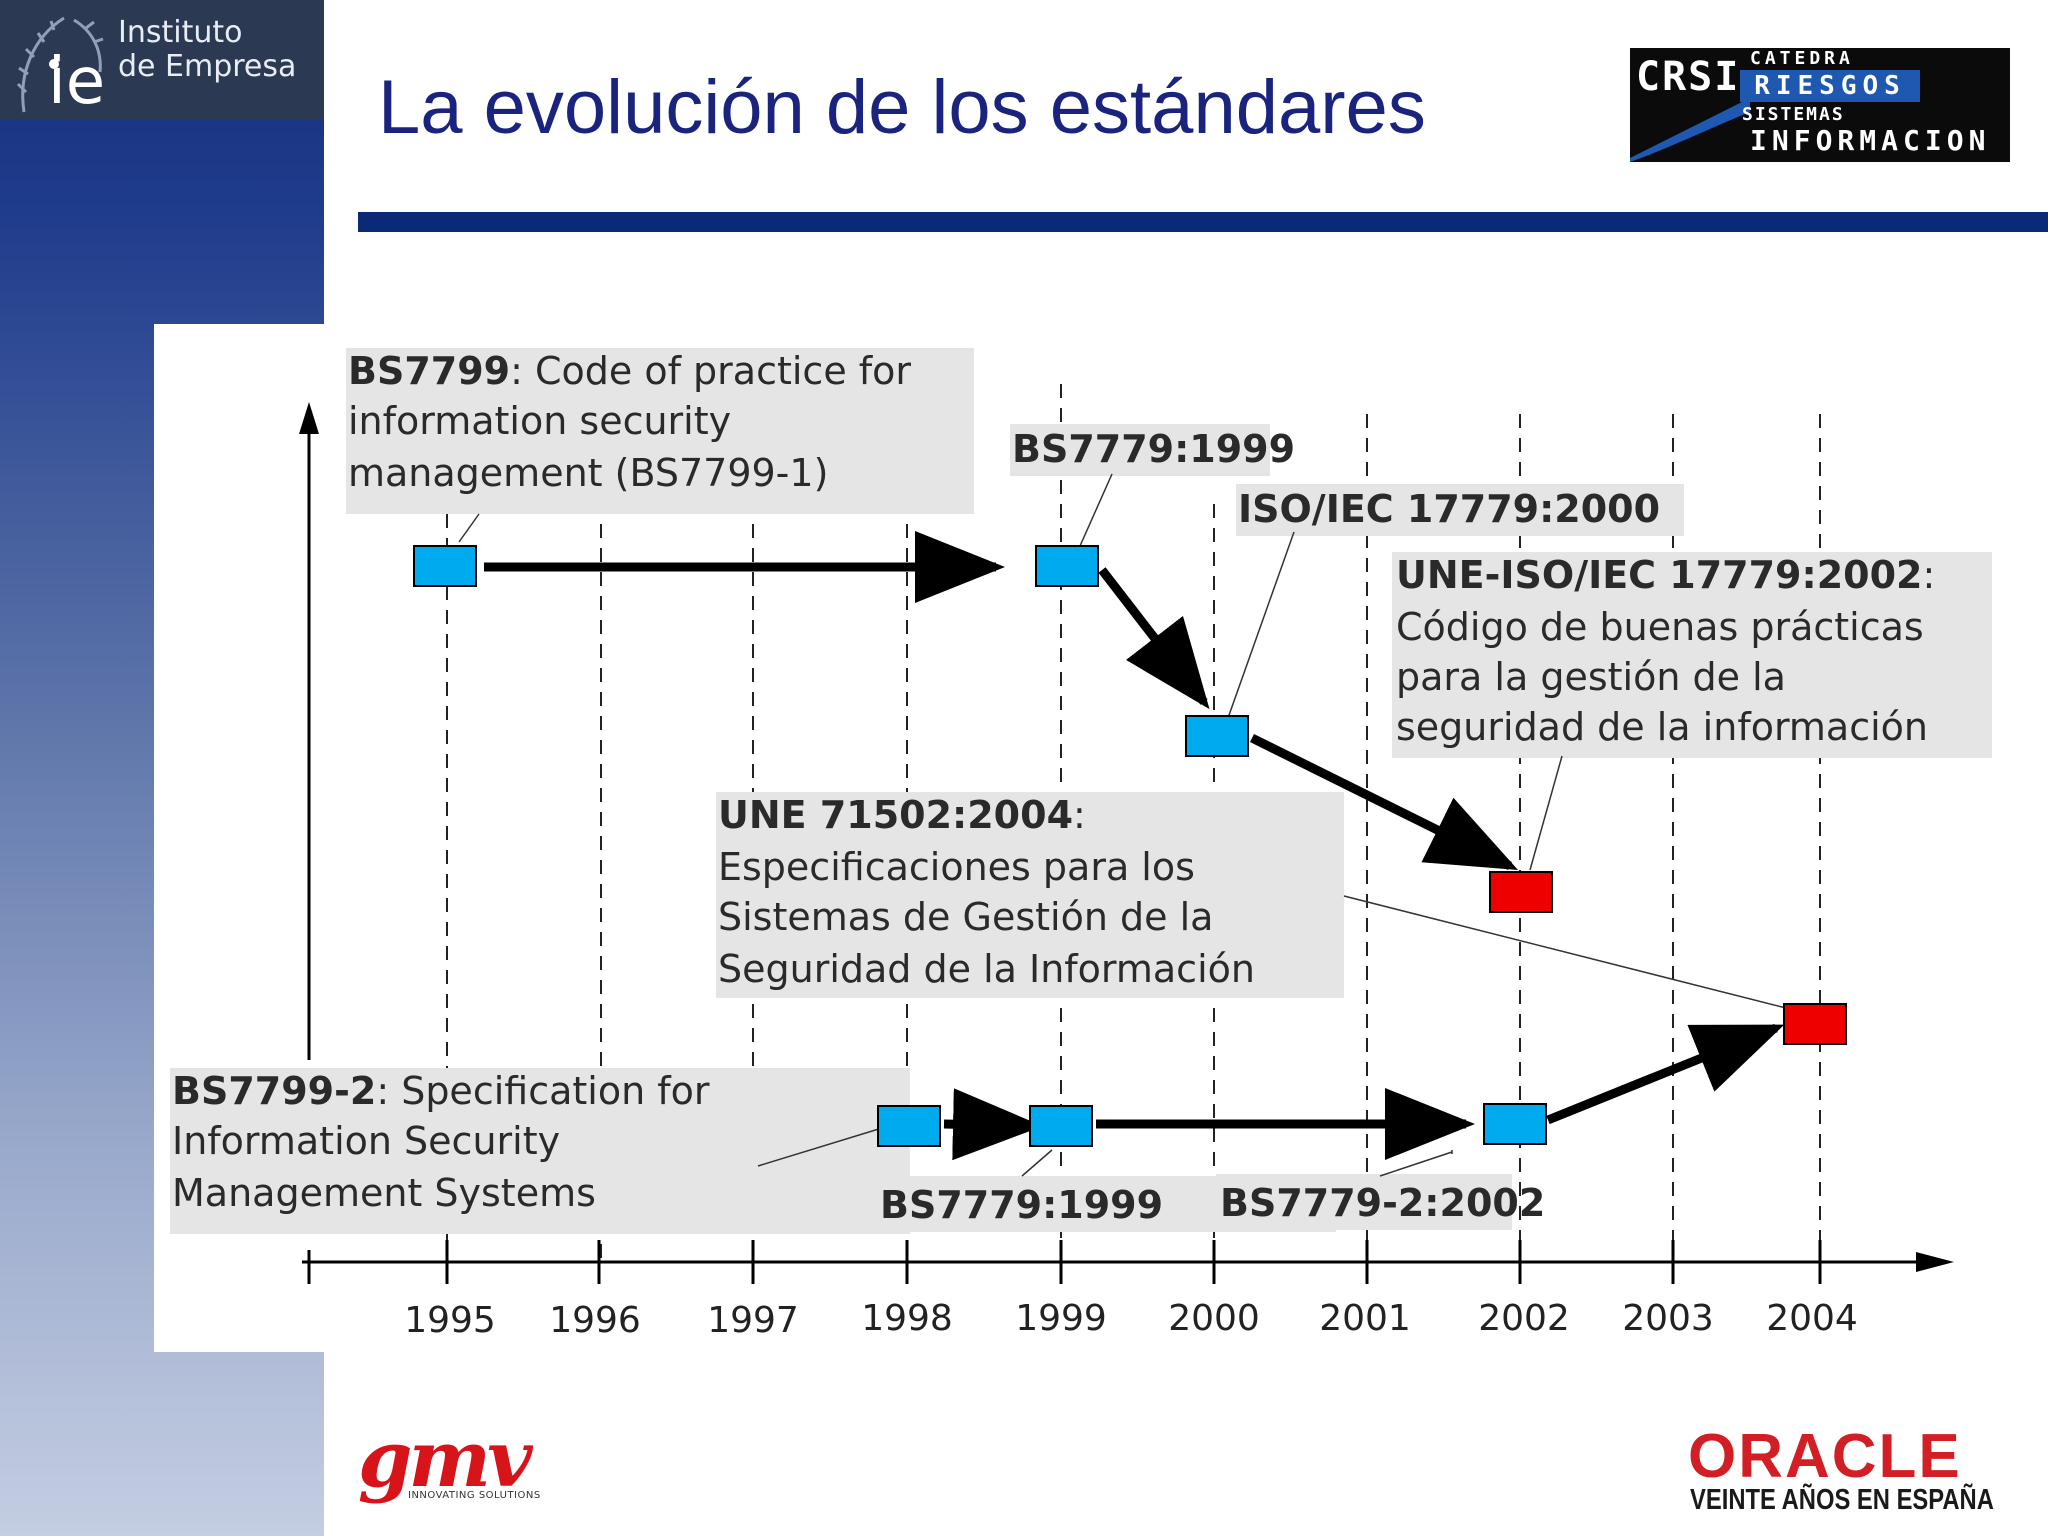 Image resolution: width=2048 pixels, height=1536 pixels. Describe the element at coordinates (1591, 677) in the screenshot. I see `label-une-iso-line3: para la gestión de la` at that location.